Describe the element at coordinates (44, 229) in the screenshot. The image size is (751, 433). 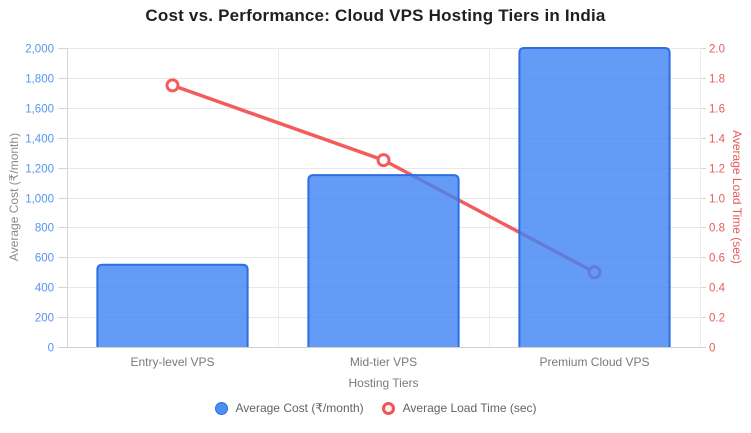
I see `left-axis-tick-label: 800` at that location.